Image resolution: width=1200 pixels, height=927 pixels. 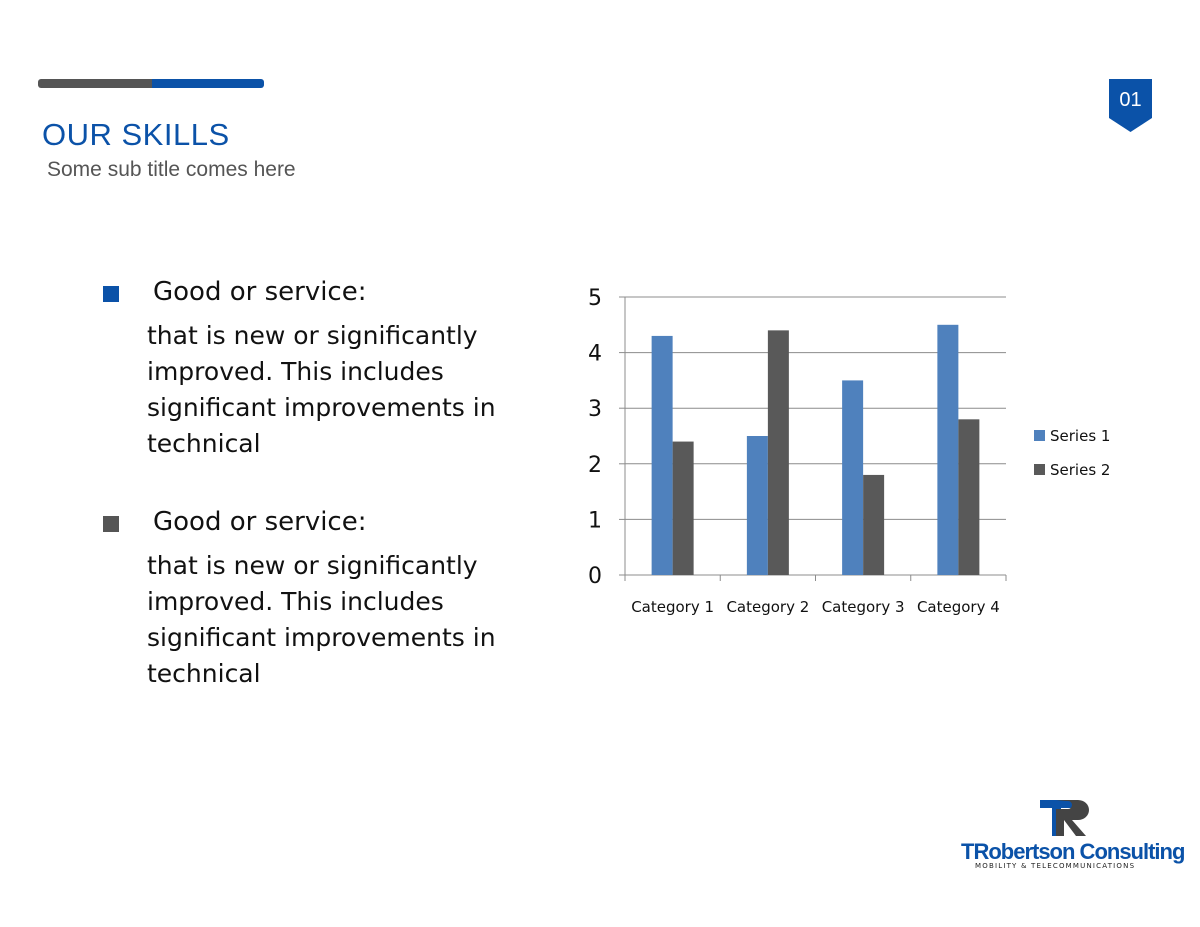 I want to click on x-tick-label: Category 2, so click(x=767, y=607).